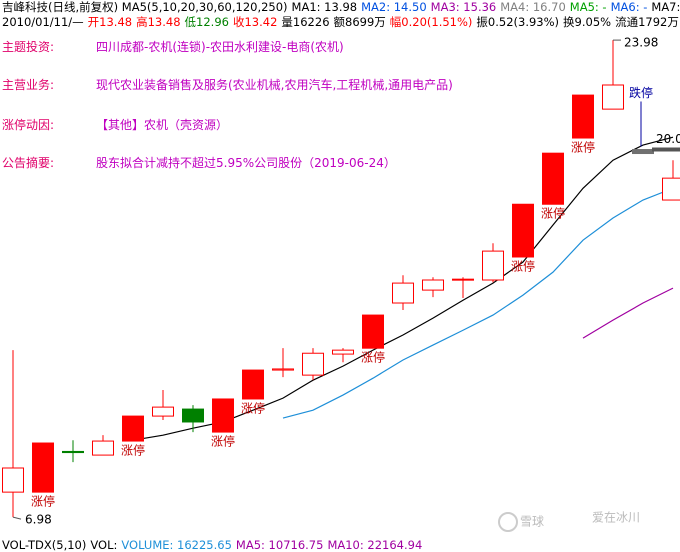  I want to click on header-item: 开13.48, so click(110, 22).